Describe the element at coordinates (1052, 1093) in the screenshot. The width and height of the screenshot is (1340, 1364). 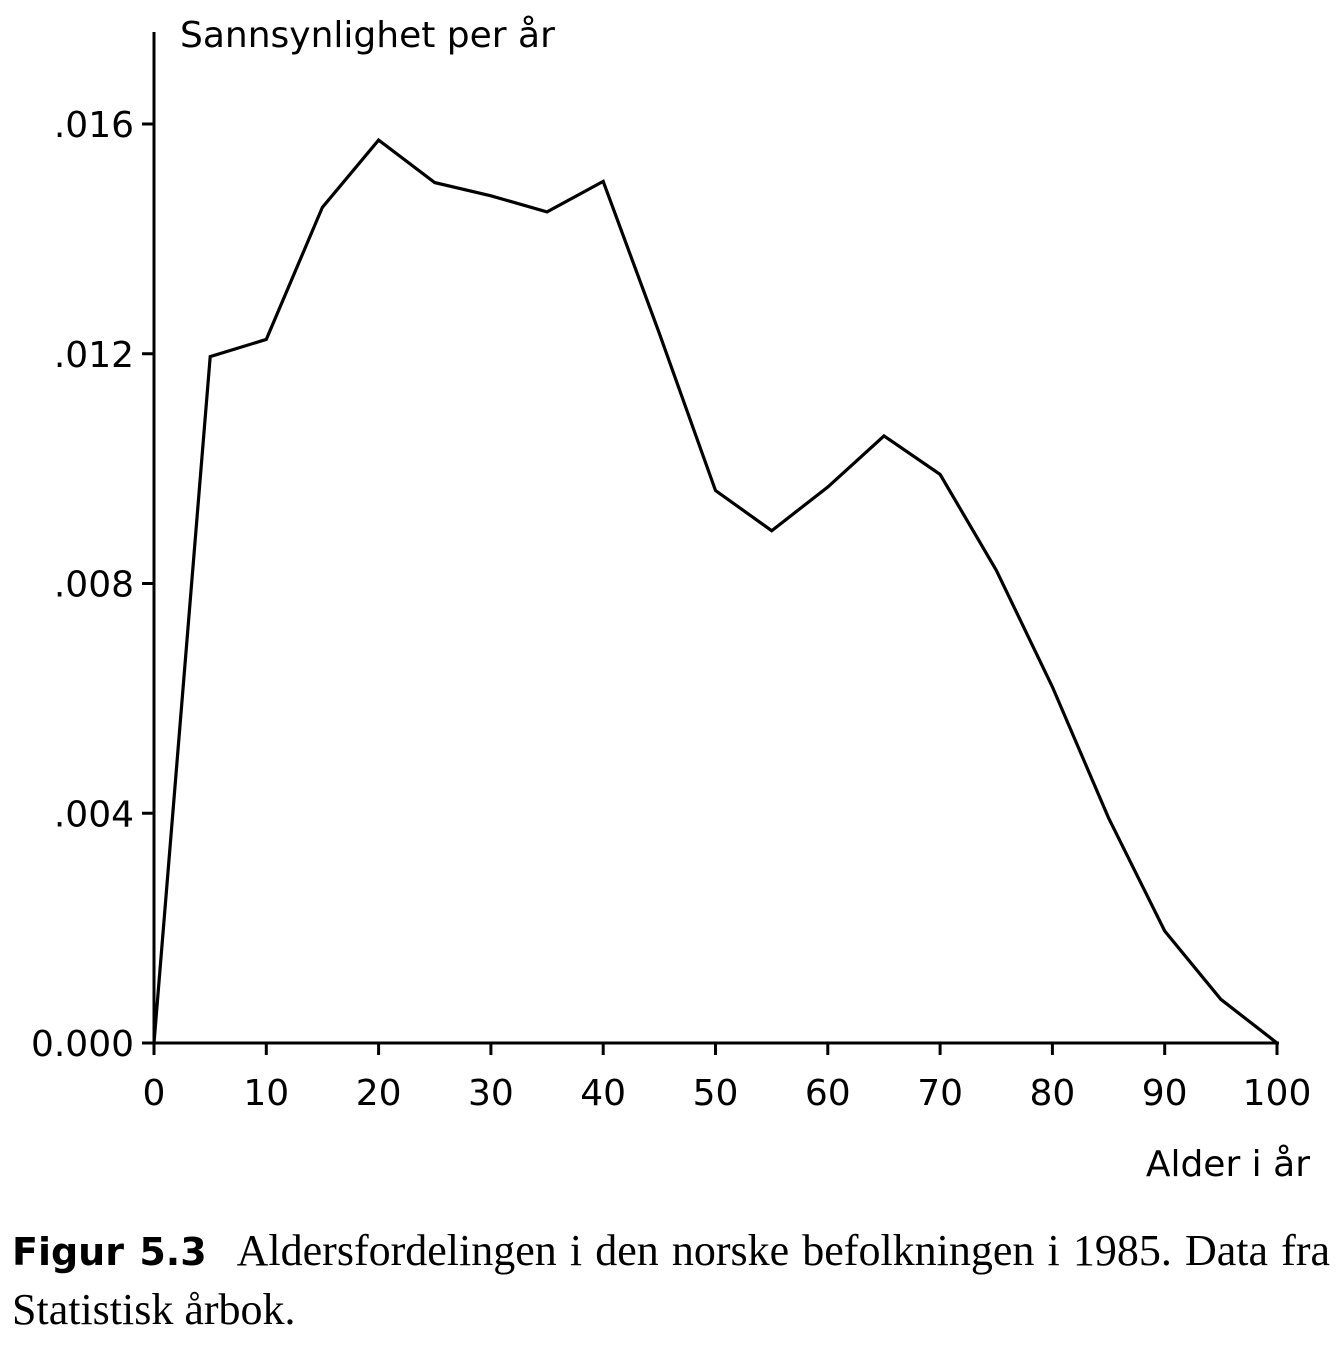
I see `x-tick-label: 80` at that location.